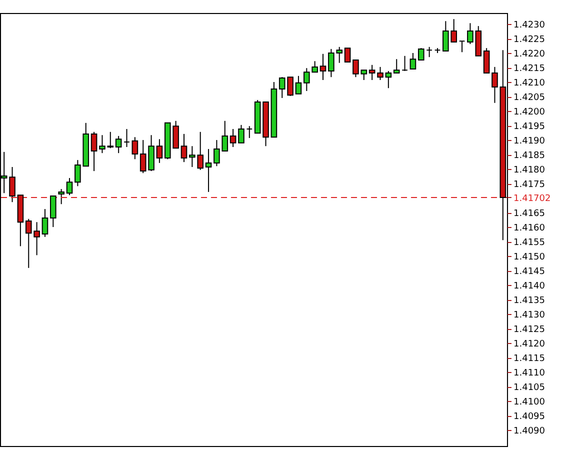 The width and height of the screenshot is (563, 451). What do you see at coordinates (529, 243) in the screenshot?
I see `y-tick-label: 1.4155` at bounding box center [529, 243].